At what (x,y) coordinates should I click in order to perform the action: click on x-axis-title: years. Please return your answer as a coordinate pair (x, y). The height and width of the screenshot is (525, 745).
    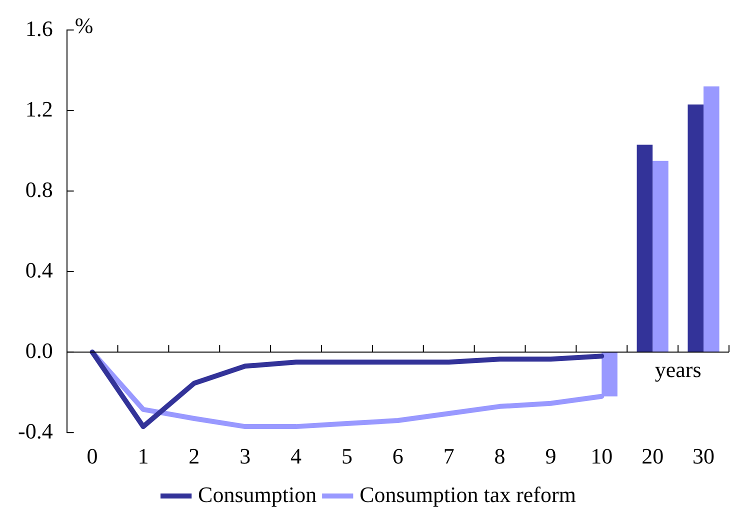
    Looking at the image, I should click on (678, 369).